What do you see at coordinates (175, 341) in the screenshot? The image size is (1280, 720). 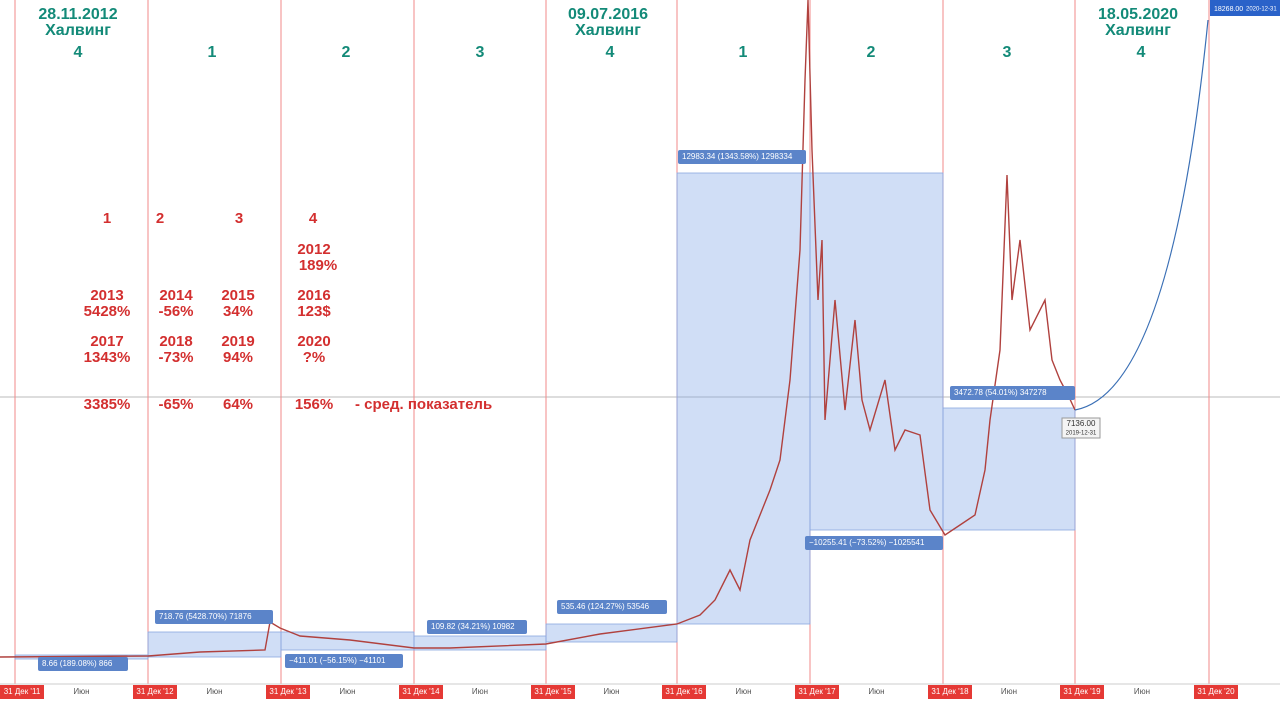 I see `table-cell: 2018` at bounding box center [175, 341].